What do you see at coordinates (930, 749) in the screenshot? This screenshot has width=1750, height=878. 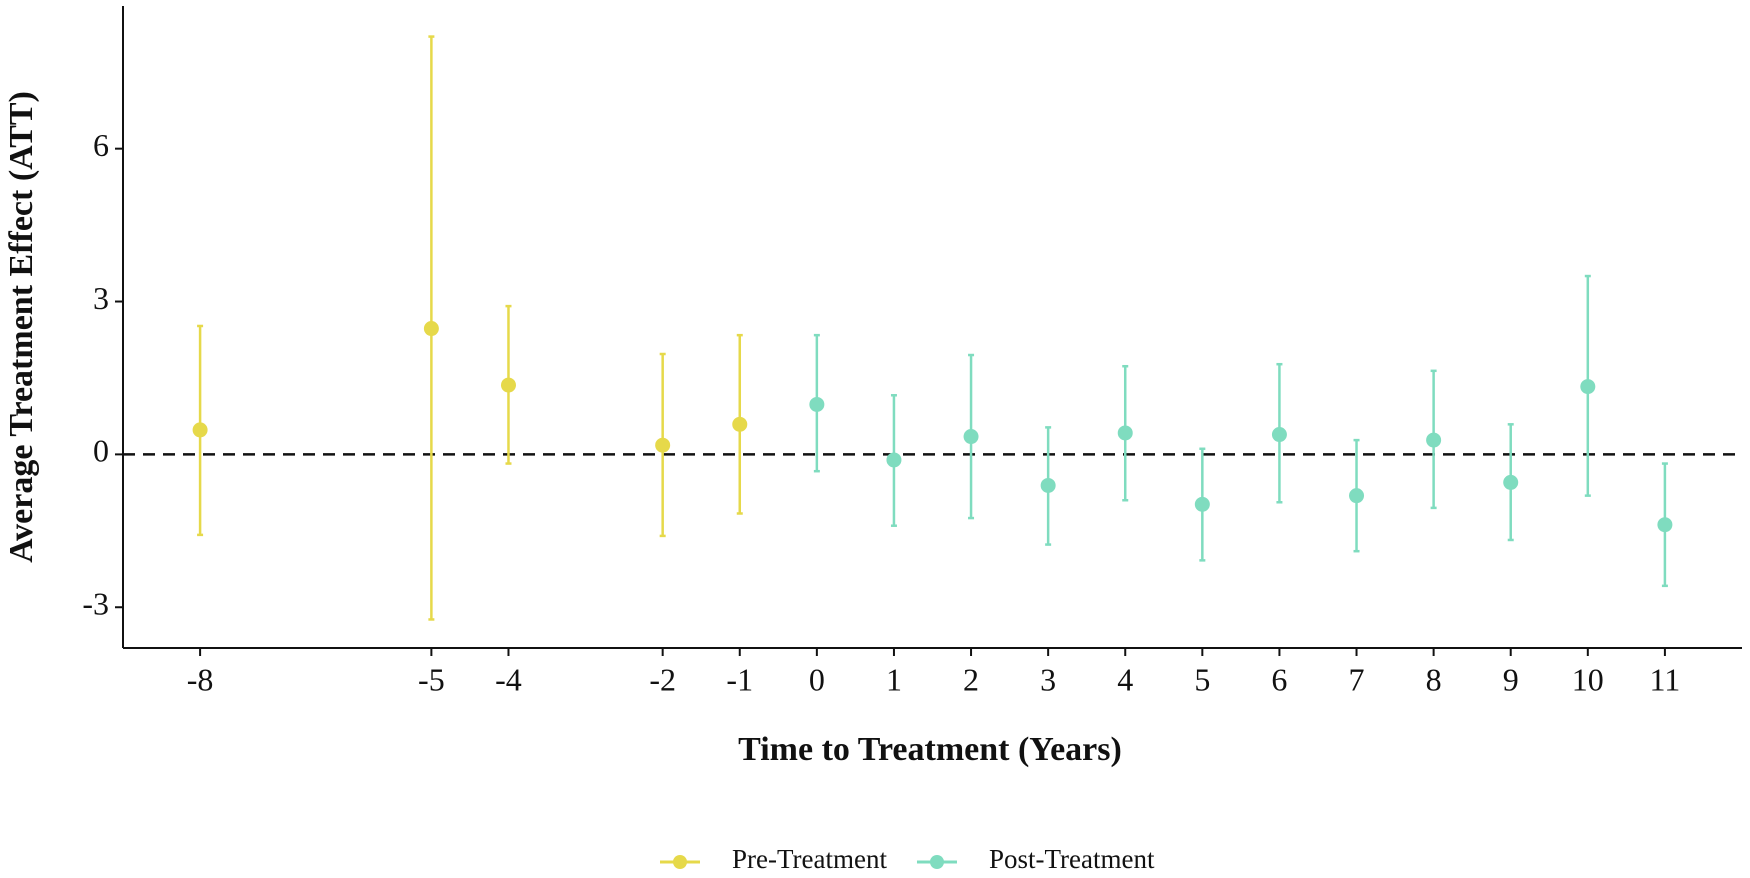 I see `x-axis-title: Time to Treatment (Years)` at bounding box center [930, 749].